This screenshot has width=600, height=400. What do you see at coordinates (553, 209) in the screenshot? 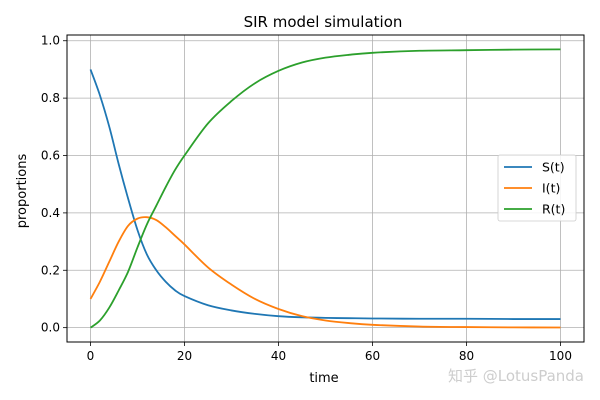
I see `legend-entry: R(t)` at bounding box center [553, 209].